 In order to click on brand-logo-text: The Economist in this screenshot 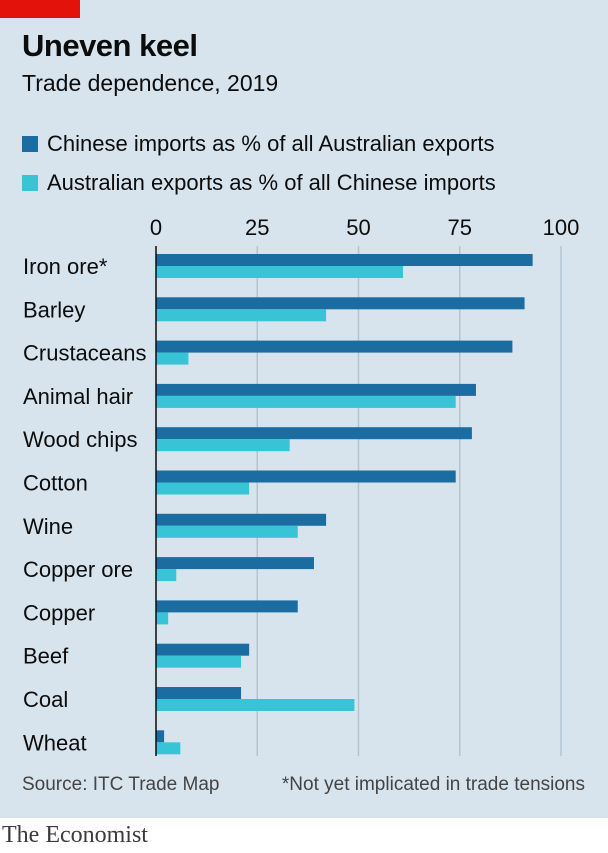, I will do `click(75, 835)`.